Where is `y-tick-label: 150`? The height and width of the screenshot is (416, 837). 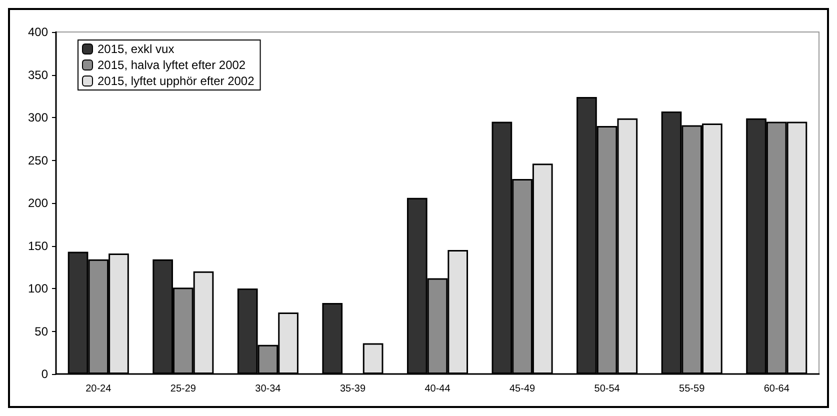 y-tick-label: 150 is located at coordinates (38, 245).